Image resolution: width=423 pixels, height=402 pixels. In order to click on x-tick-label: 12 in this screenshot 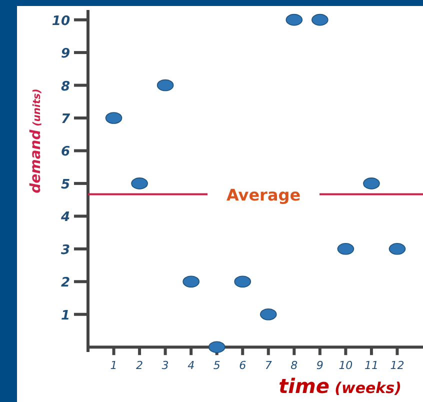, I will do `click(397, 365)`.